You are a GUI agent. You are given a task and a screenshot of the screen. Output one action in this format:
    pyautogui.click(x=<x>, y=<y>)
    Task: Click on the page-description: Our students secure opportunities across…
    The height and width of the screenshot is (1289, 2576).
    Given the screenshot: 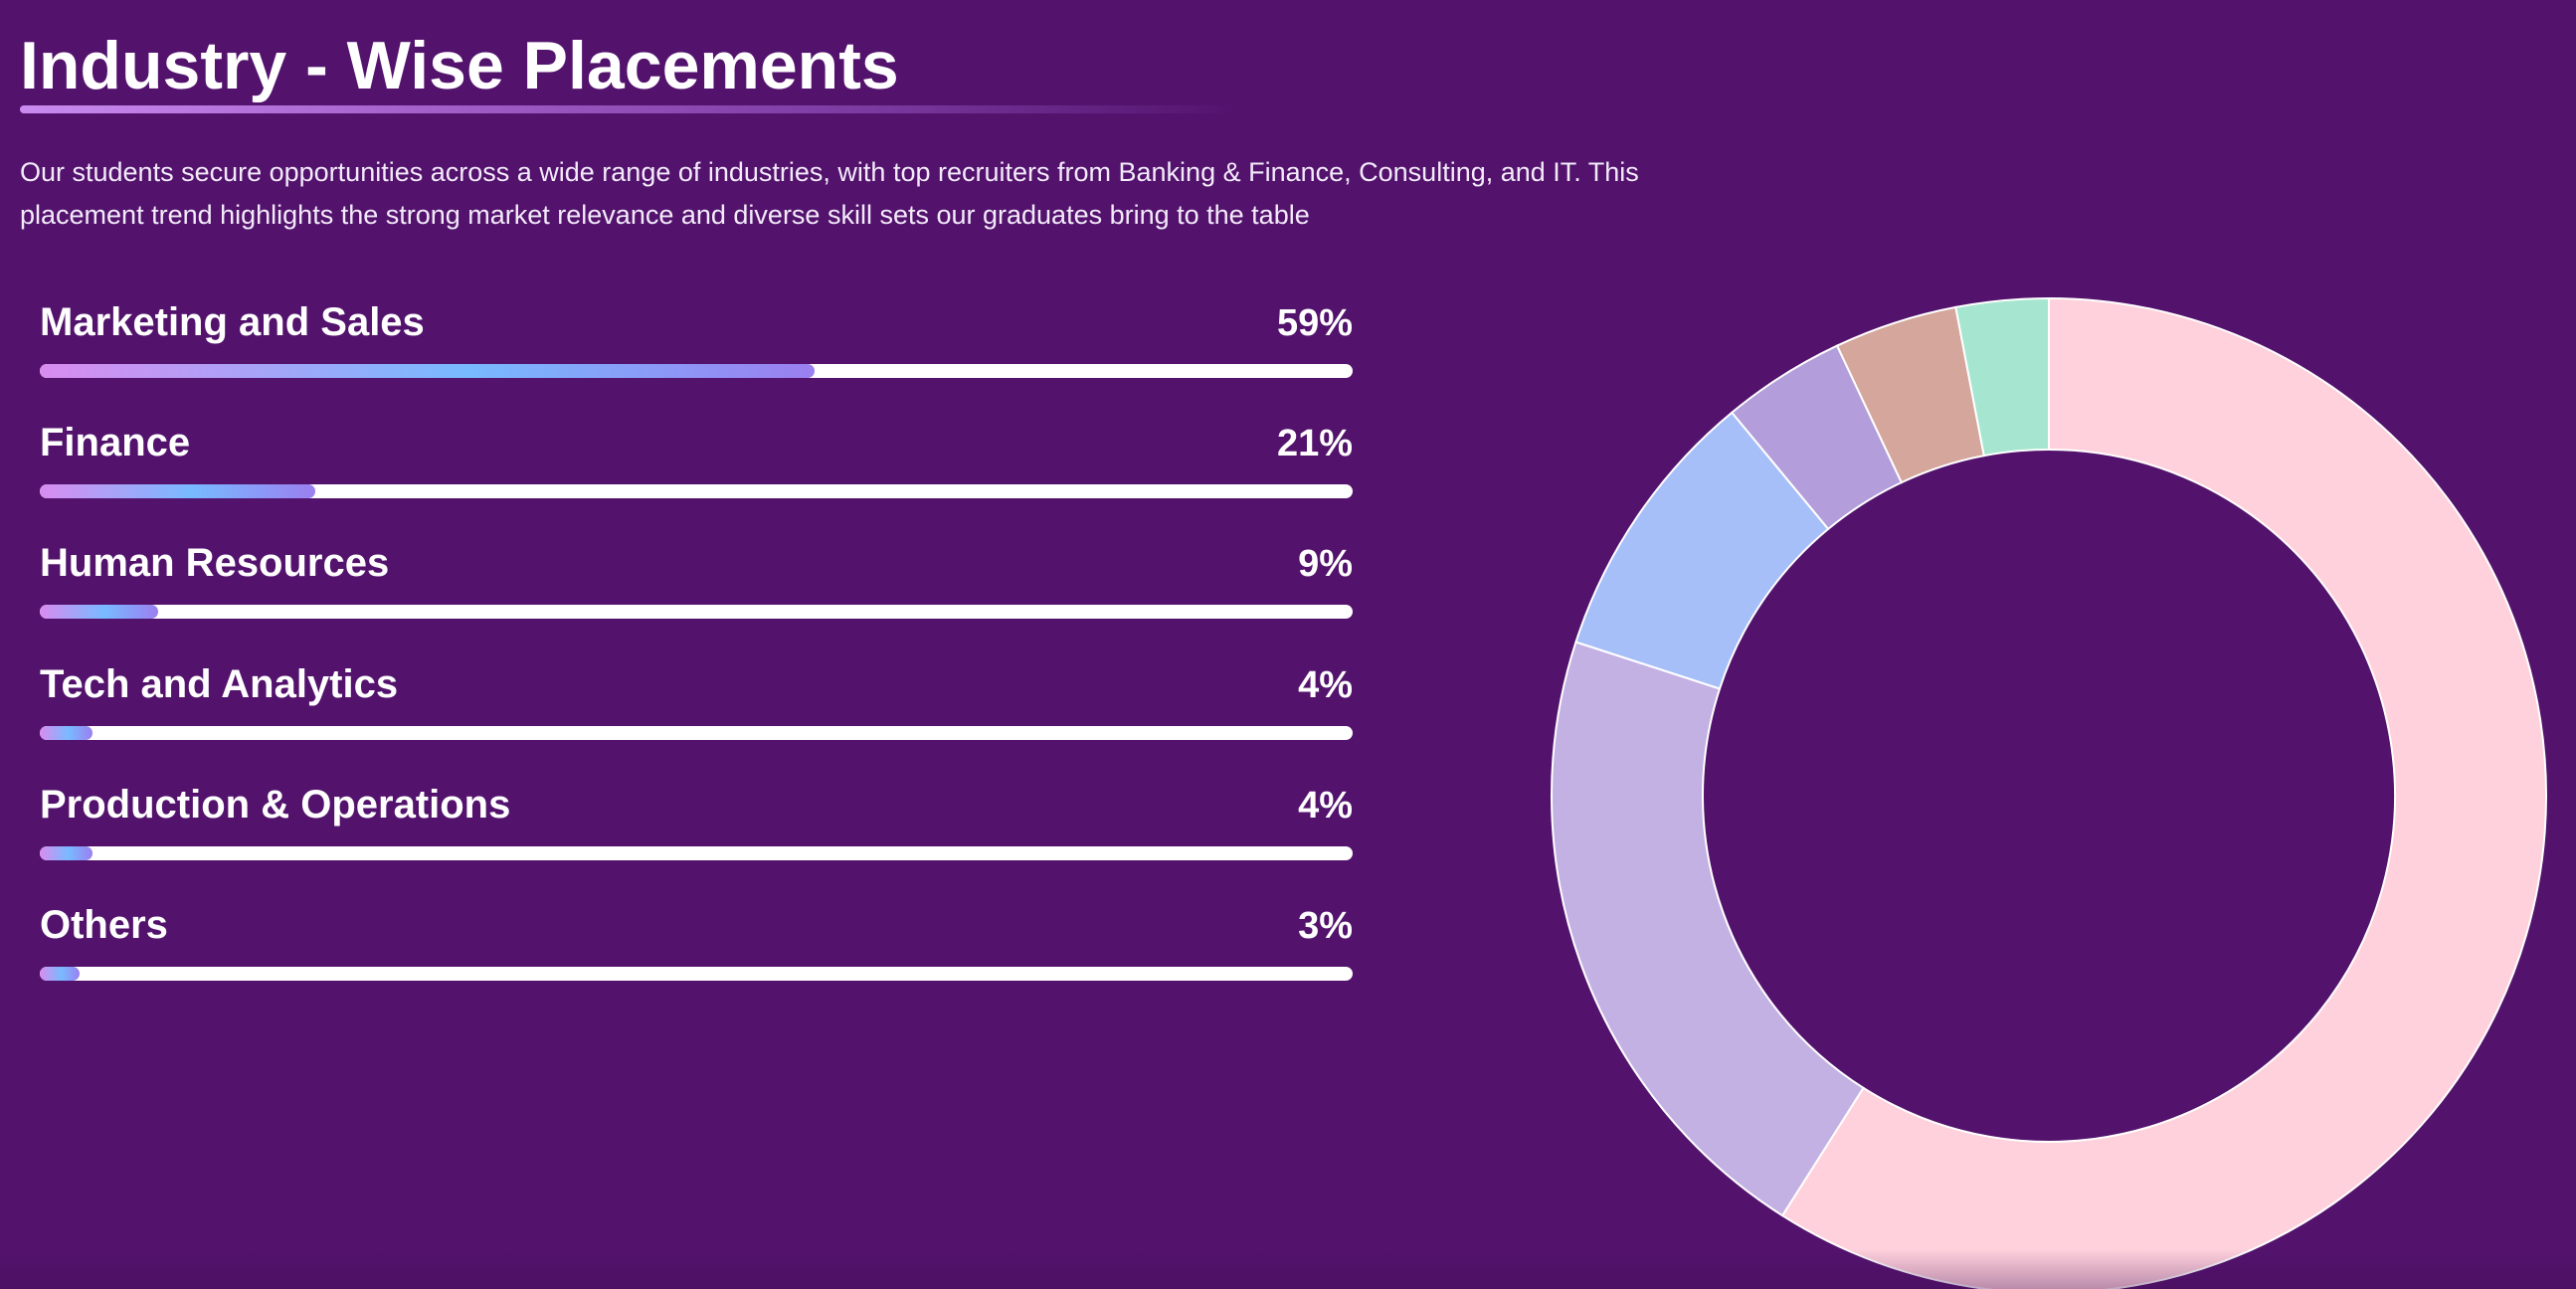 What is the action you would take?
    pyautogui.click(x=829, y=194)
    